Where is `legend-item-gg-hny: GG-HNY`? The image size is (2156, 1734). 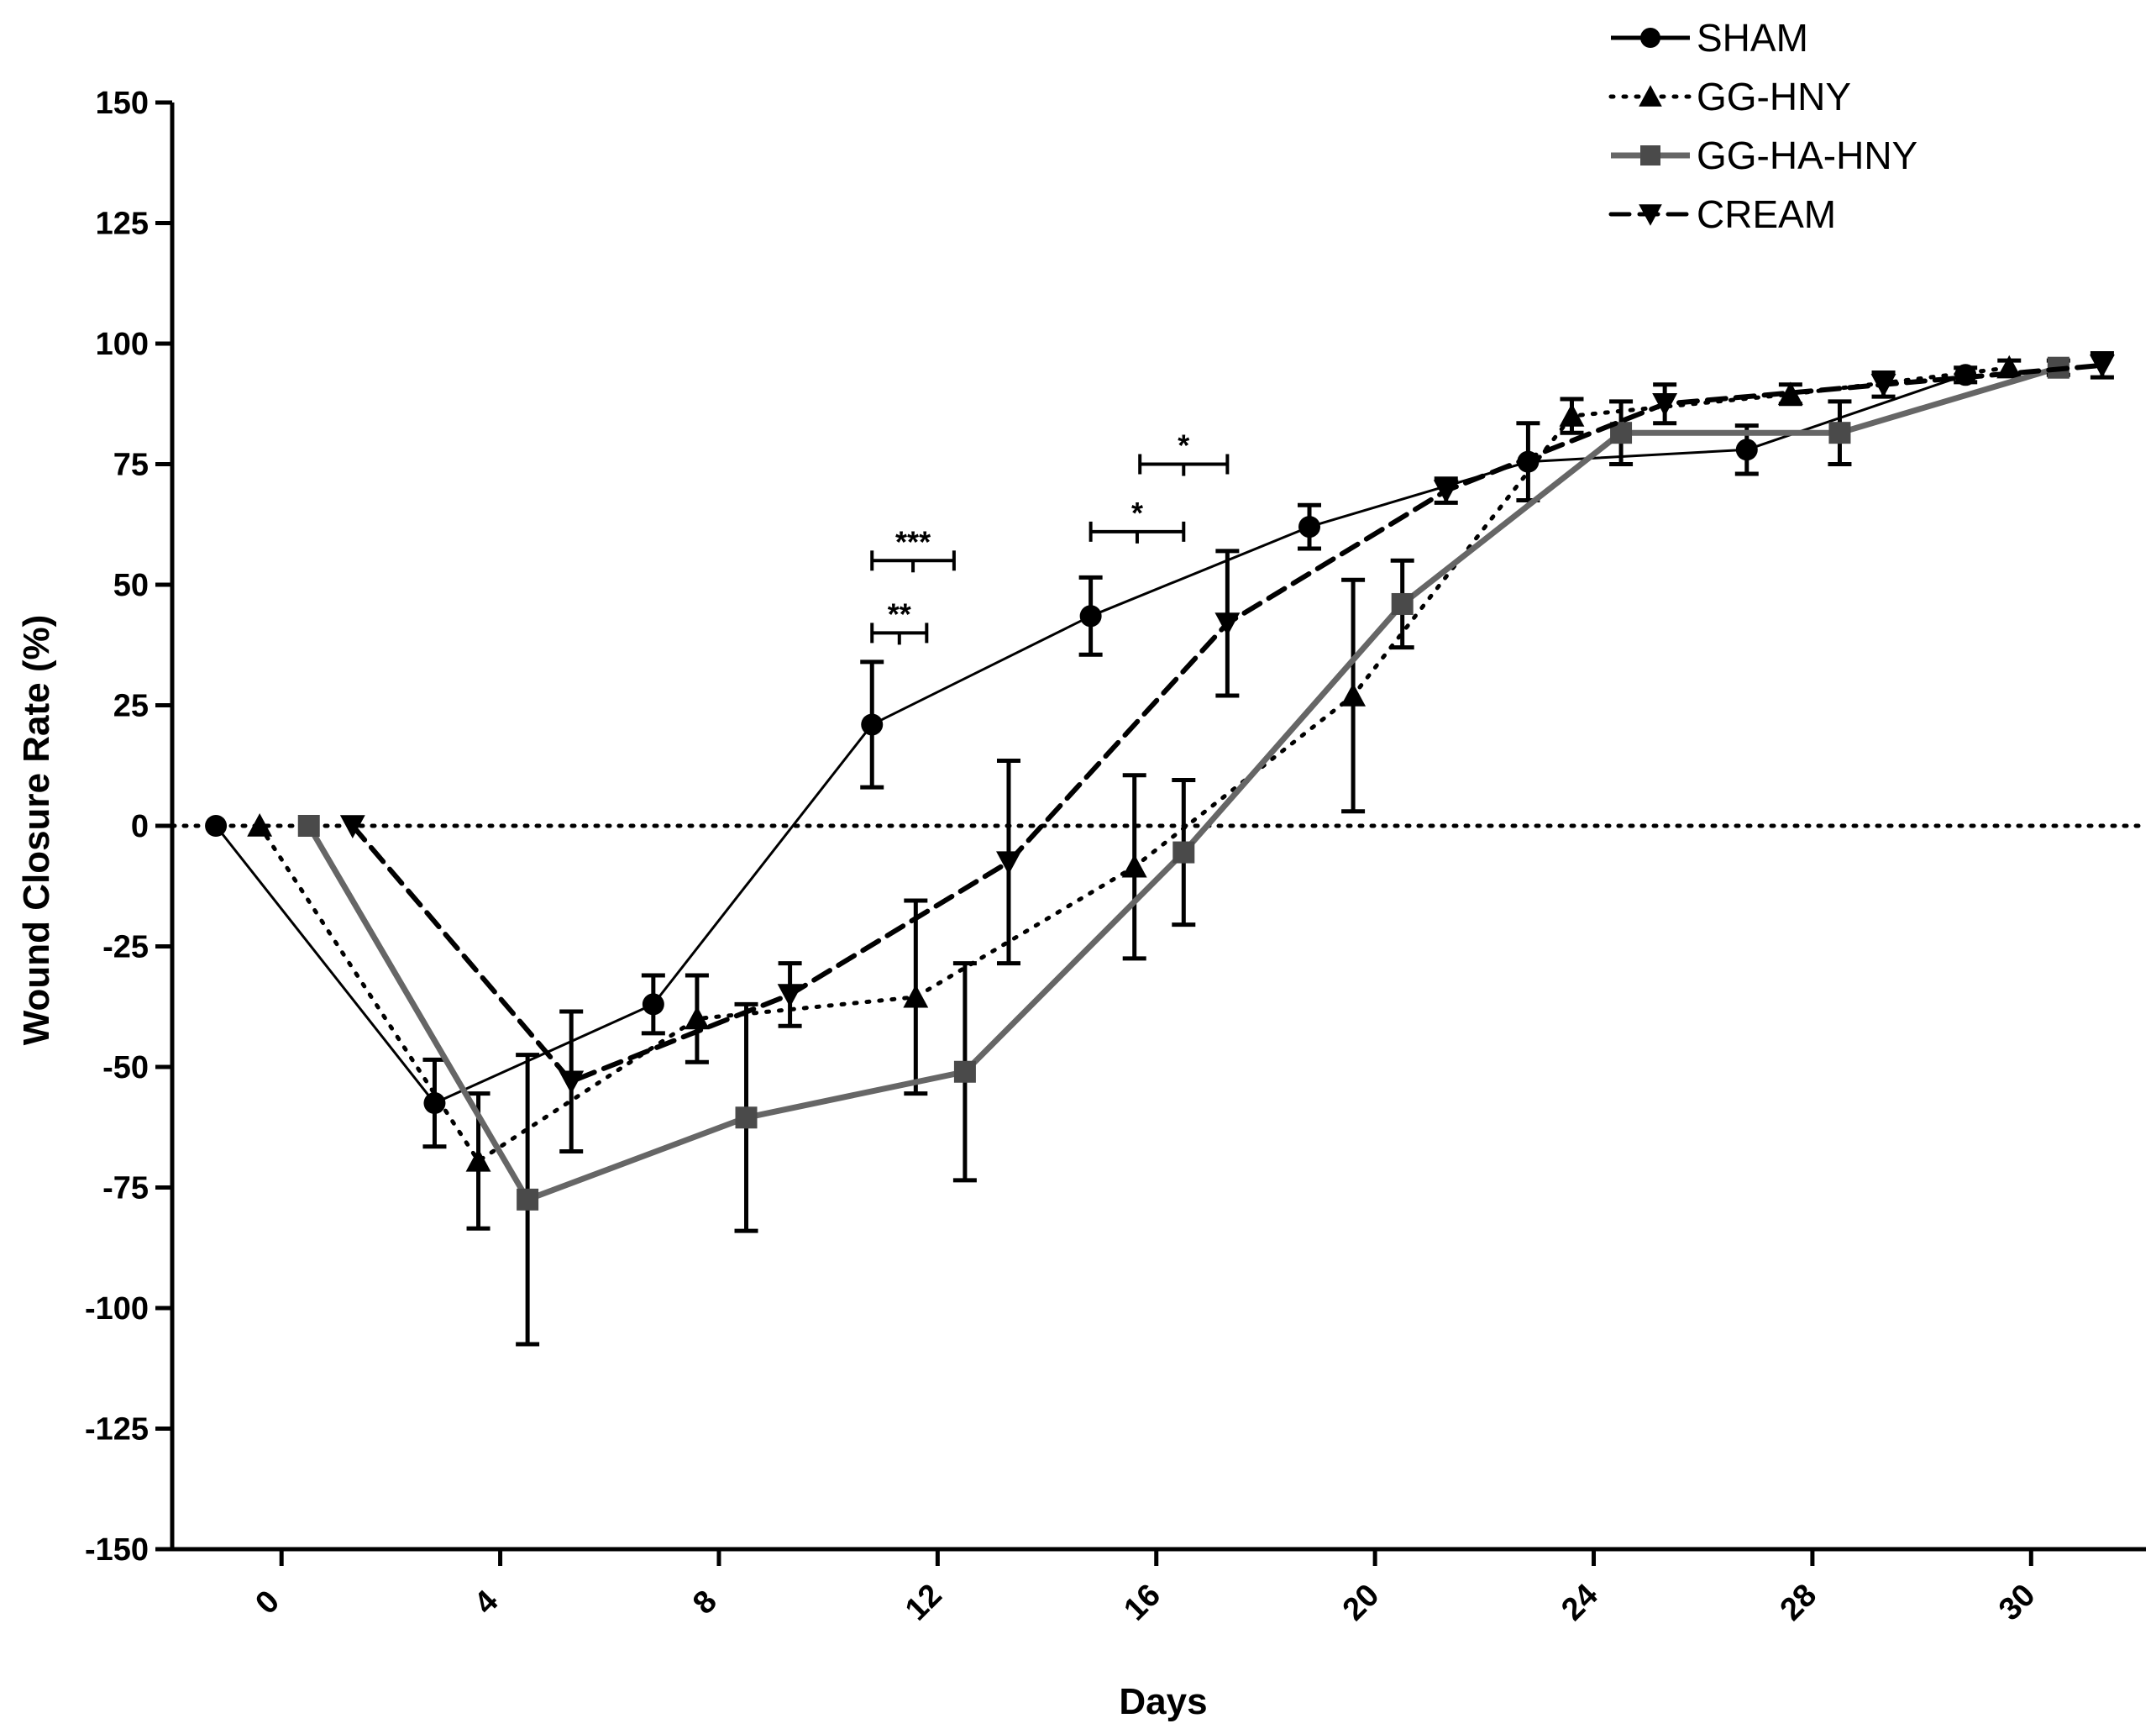 legend-item-gg-hny: GG-HNY is located at coordinates (1730, 97).